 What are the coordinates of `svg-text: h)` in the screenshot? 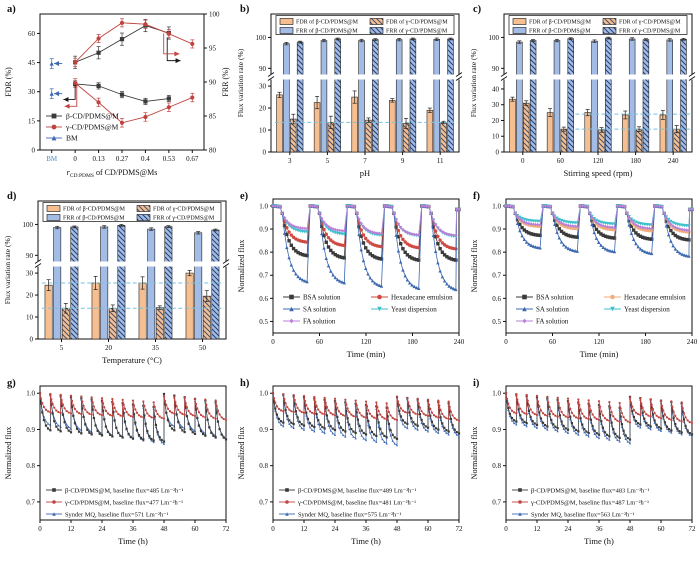 It's located at (245, 383).